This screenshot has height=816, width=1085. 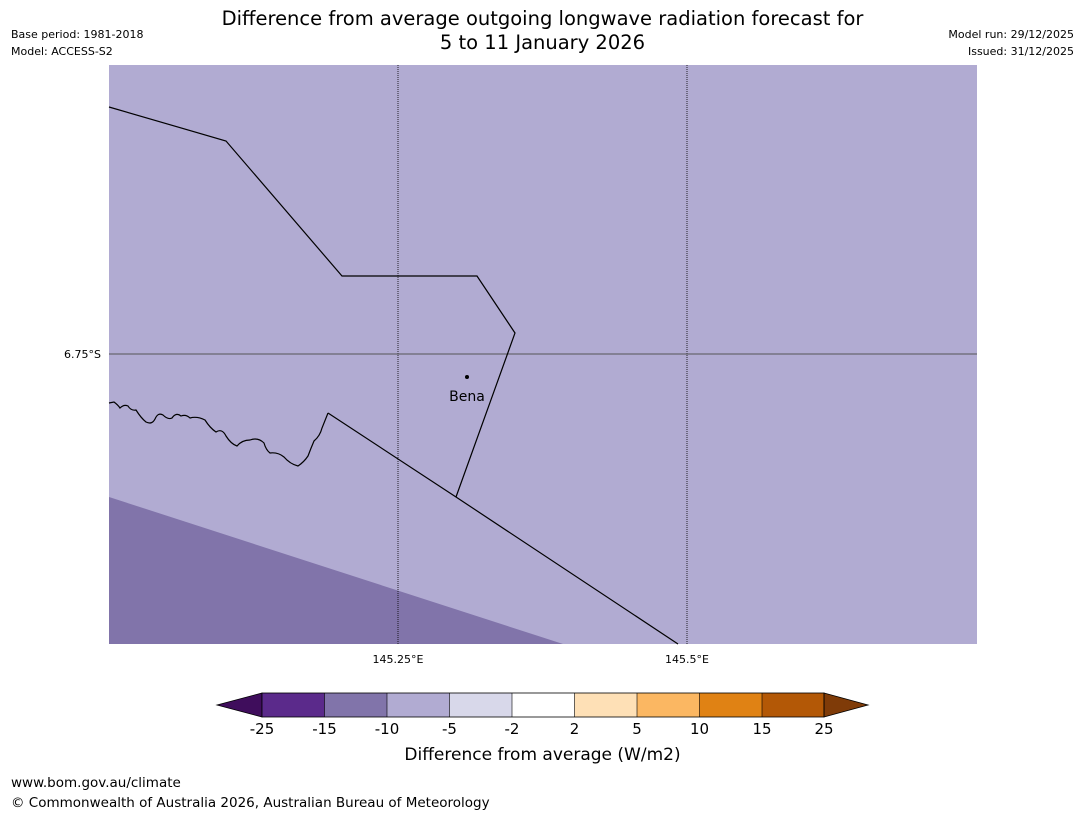 What do you see at coordinates (824, 729) in the screenshot?
I see `colorbar-tick: 25` at bounding box center [824, 729].